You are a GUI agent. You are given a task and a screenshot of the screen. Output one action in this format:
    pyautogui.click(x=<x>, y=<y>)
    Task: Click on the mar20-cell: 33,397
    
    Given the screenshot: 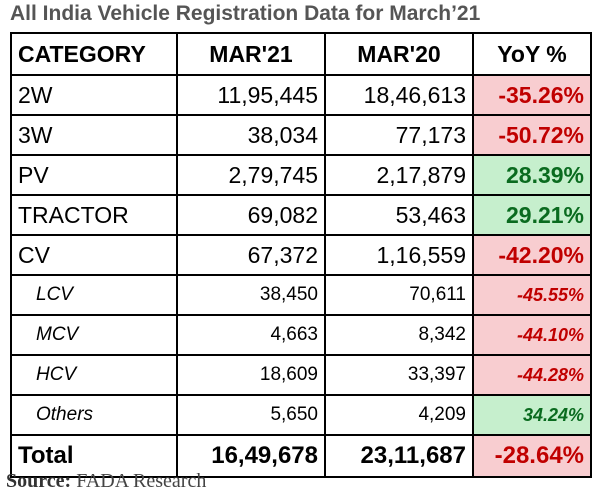 What is the action you would take?
    pyautogui.click(x=399, y=375)
    